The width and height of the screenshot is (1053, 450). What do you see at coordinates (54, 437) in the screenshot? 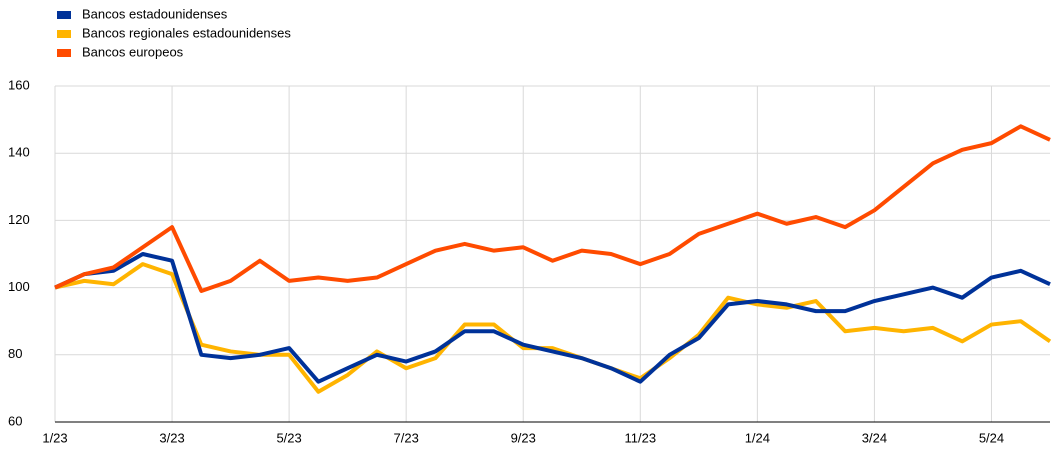
I see `x-tick-label: 1/23` at bounding box center [54, 437].